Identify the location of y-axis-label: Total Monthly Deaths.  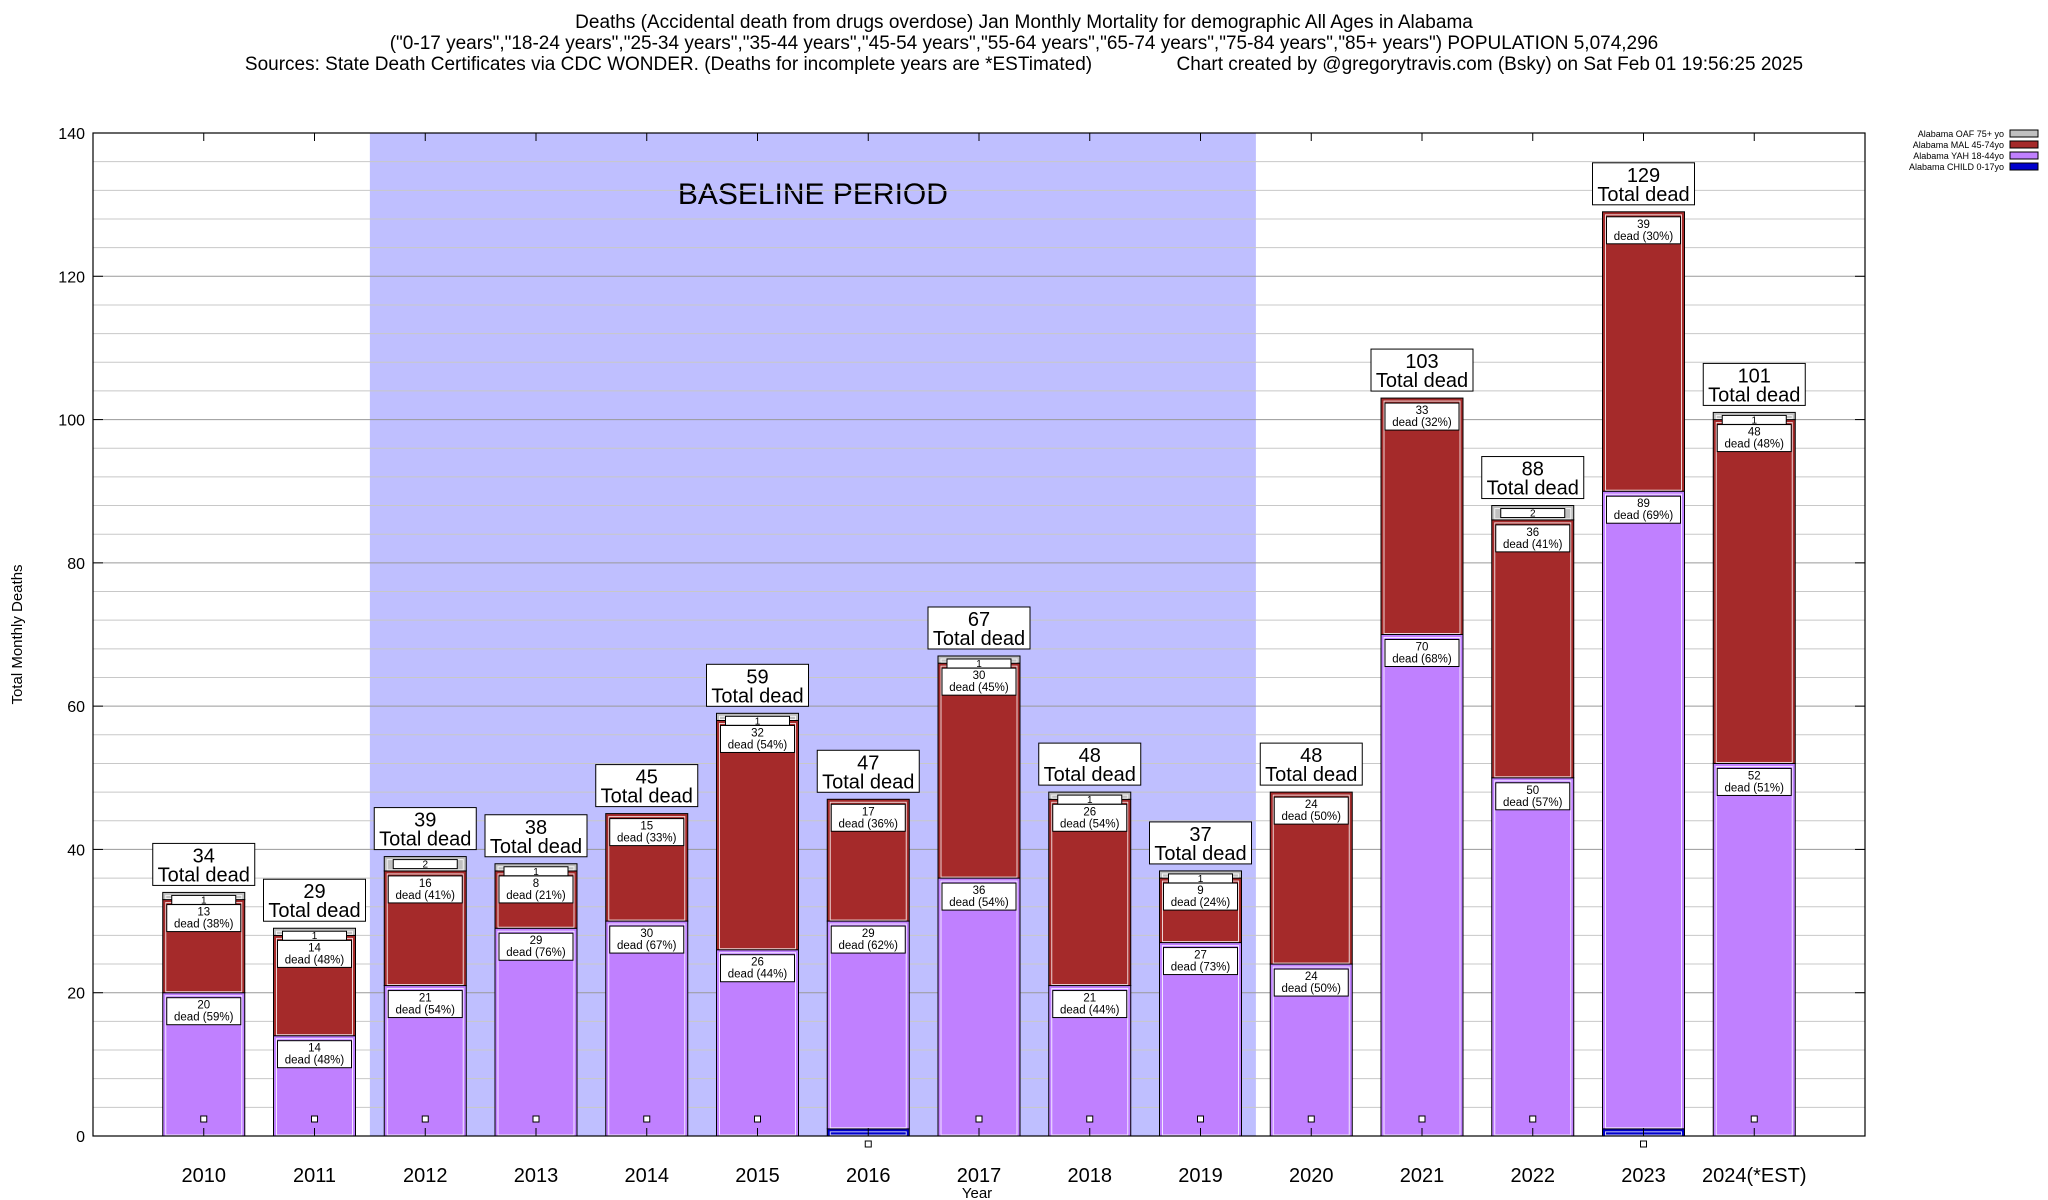
(17, 634).